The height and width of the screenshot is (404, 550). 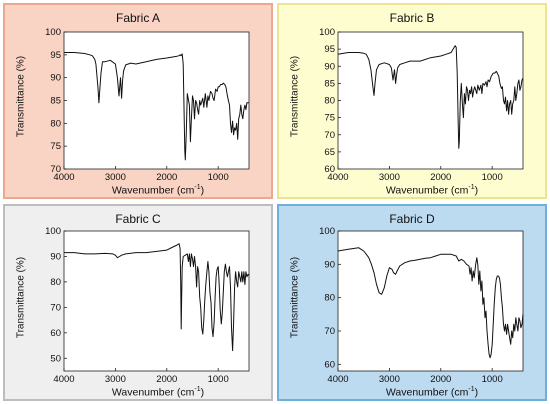 I want to click on chart-plot-fabric-b: 60 65 70 75 80 85 90 95 100 4000 3000 2000 1000, so click(x=421, y=105).